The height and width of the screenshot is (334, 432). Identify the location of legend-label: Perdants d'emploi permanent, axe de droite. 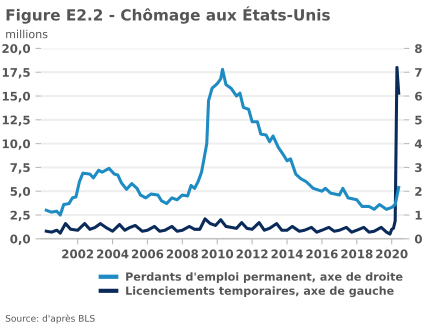
(264, 277).